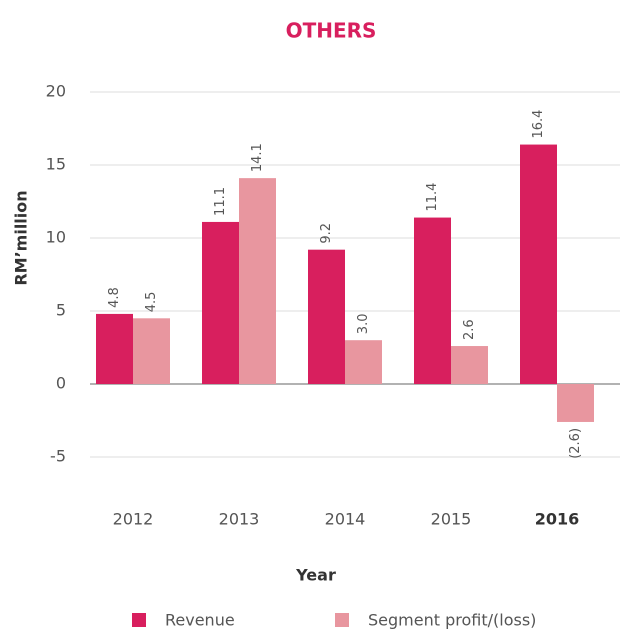  What do you see at coordinates (21, 237) in the screenshot?
I see `y-axis-title: RM’million` at bounding box center [21, 237].